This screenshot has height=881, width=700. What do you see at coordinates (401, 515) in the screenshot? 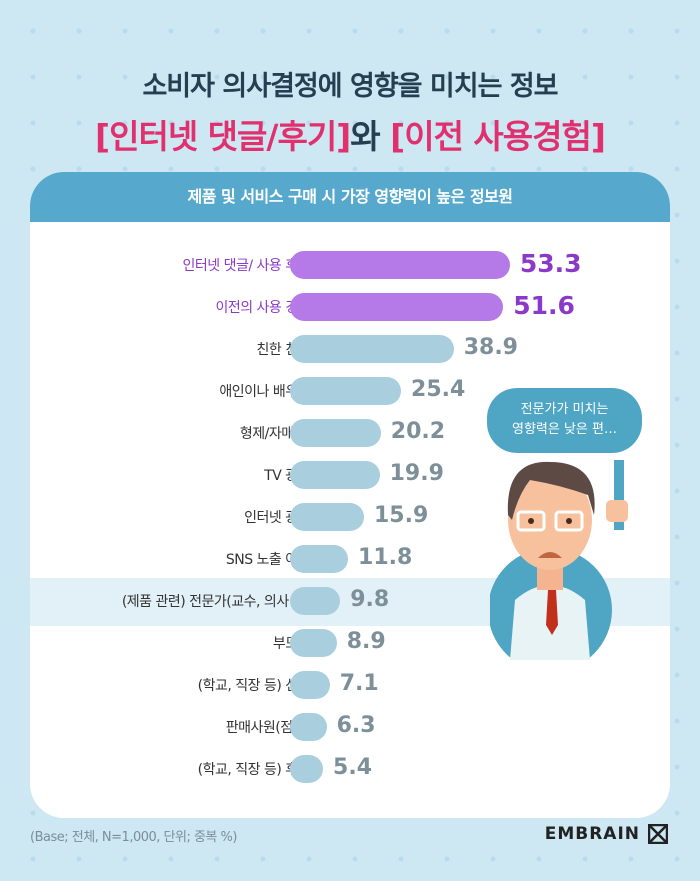
I see `bar-value: 15.9` at bounding box center [401, 515].